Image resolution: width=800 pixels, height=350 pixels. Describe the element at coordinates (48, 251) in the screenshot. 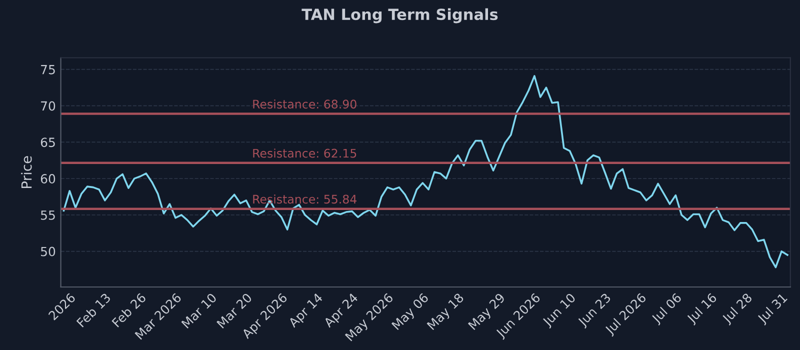

I see `y-tick-label: 50` at that location.